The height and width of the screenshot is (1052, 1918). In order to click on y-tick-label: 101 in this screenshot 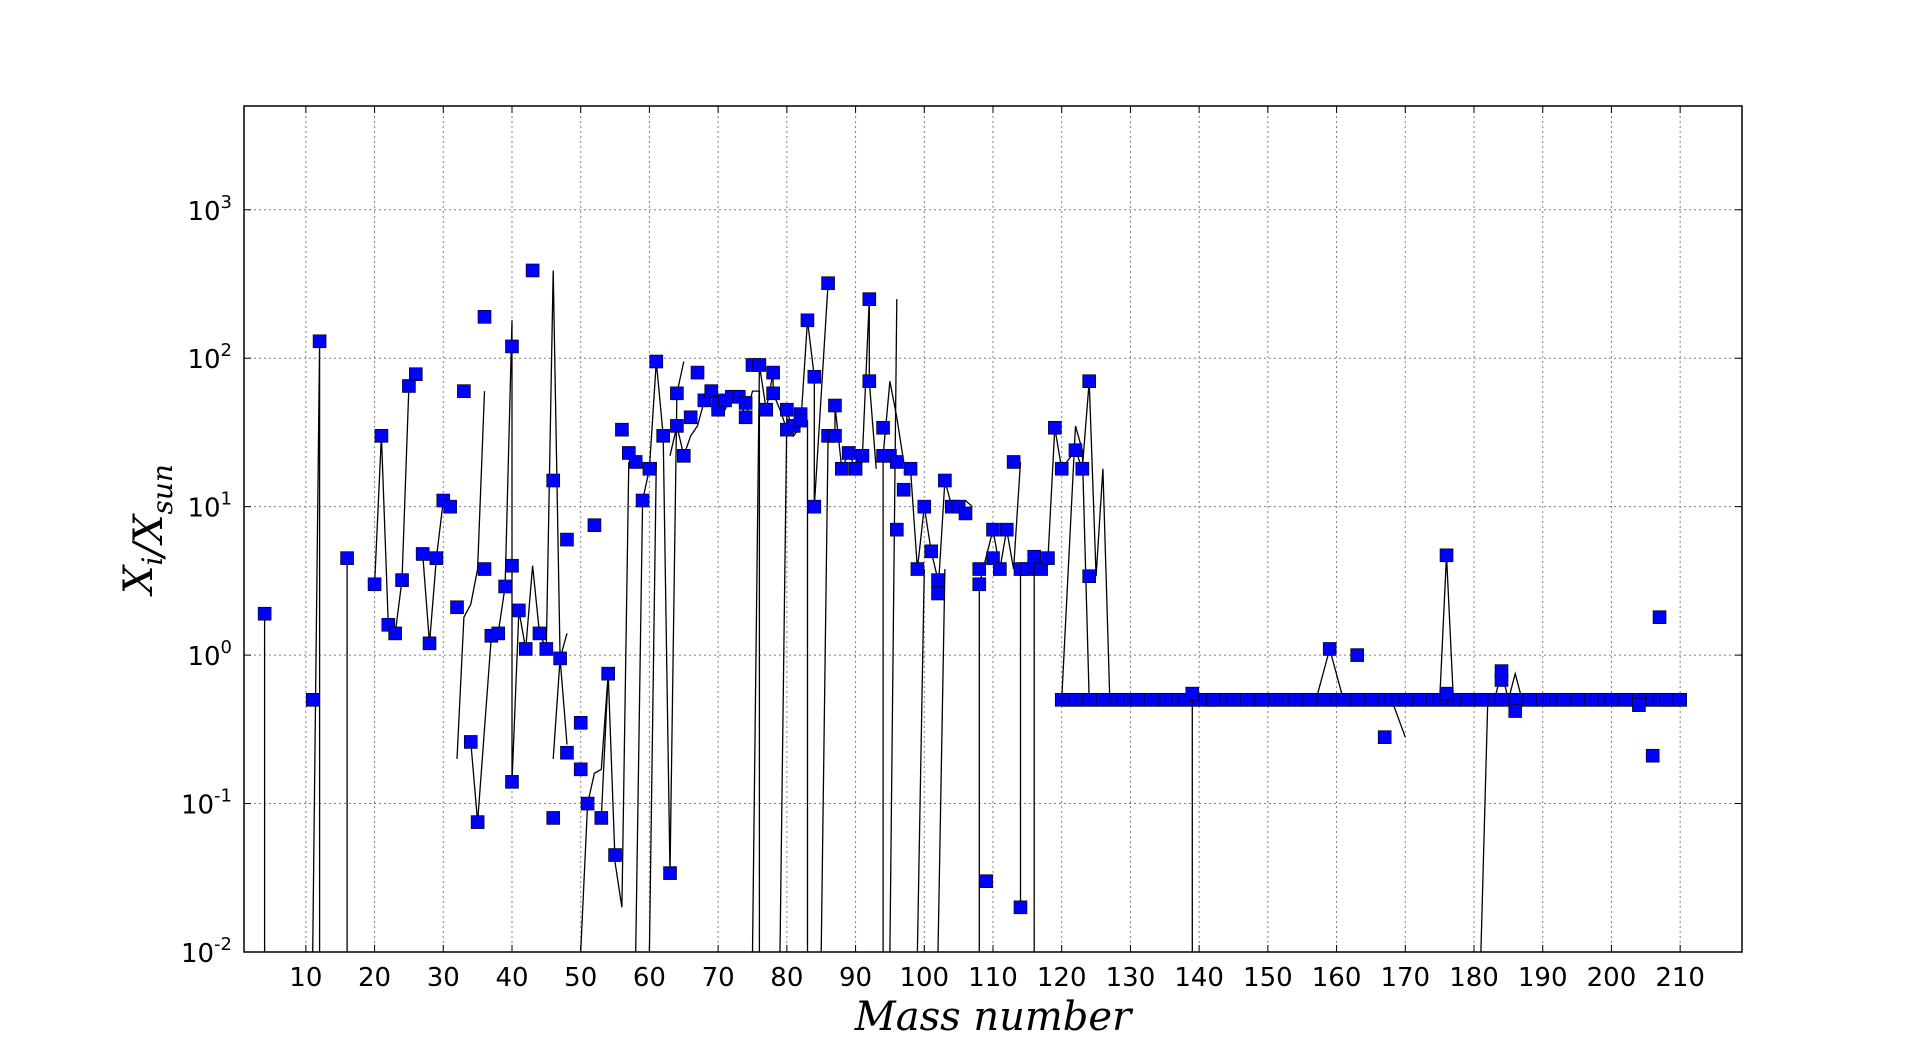, I will do `click(209, 506)`.